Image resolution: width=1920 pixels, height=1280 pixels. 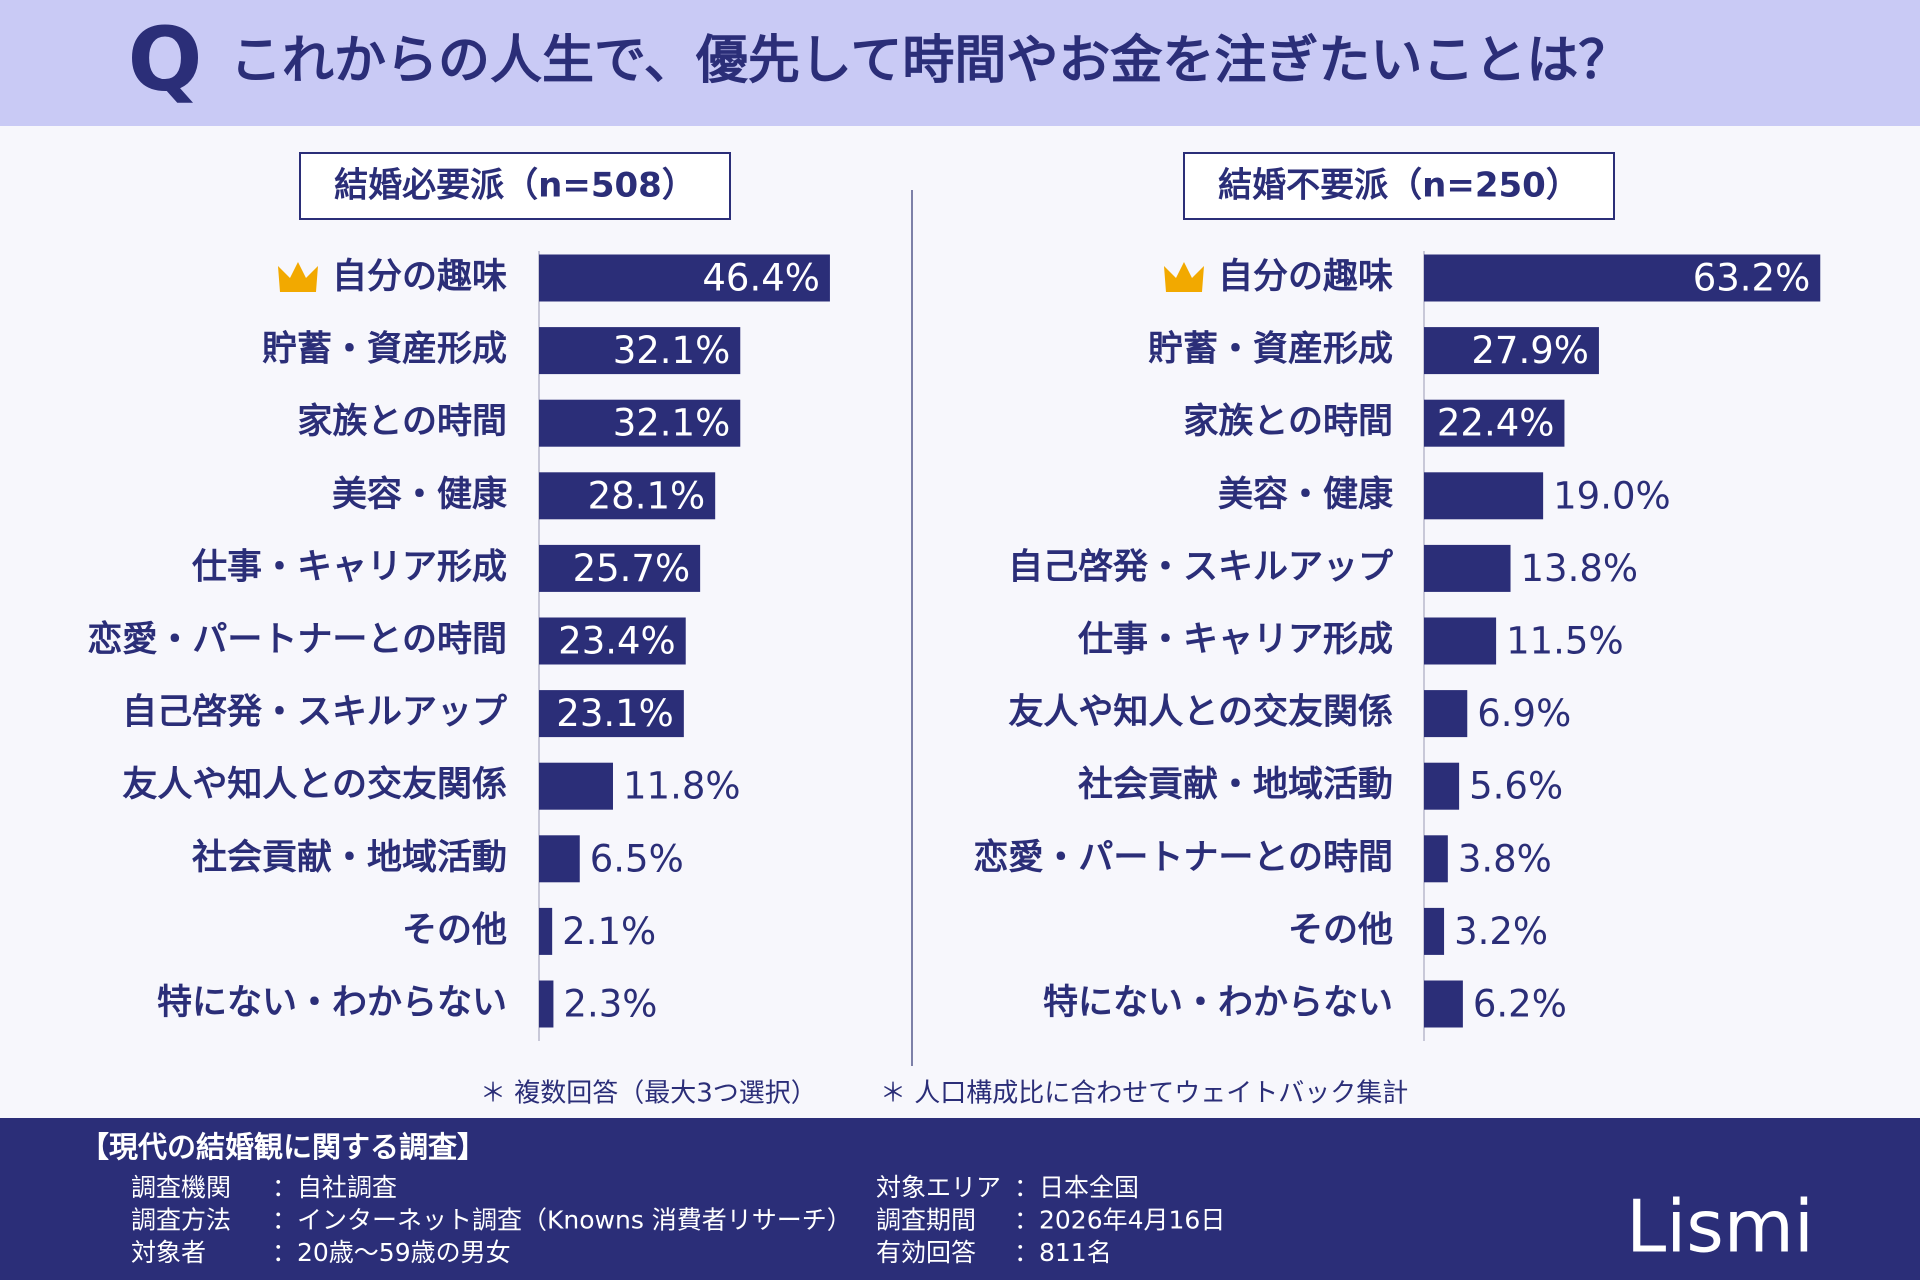 I want to click on value-label: 27.9%, so click(x=1530, y=350).